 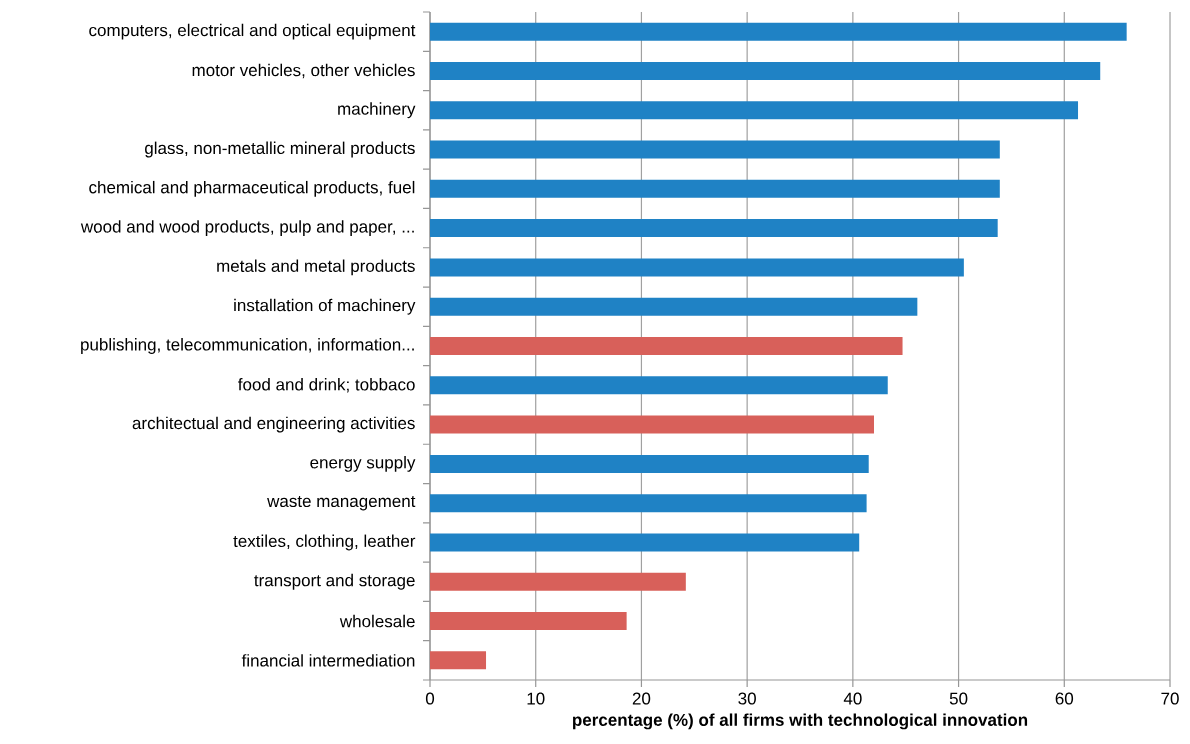 What do you see at coordinates (377, 110) in the screenshot?
I see `y-tick-label: machinery` at bounding box center [377, 110].